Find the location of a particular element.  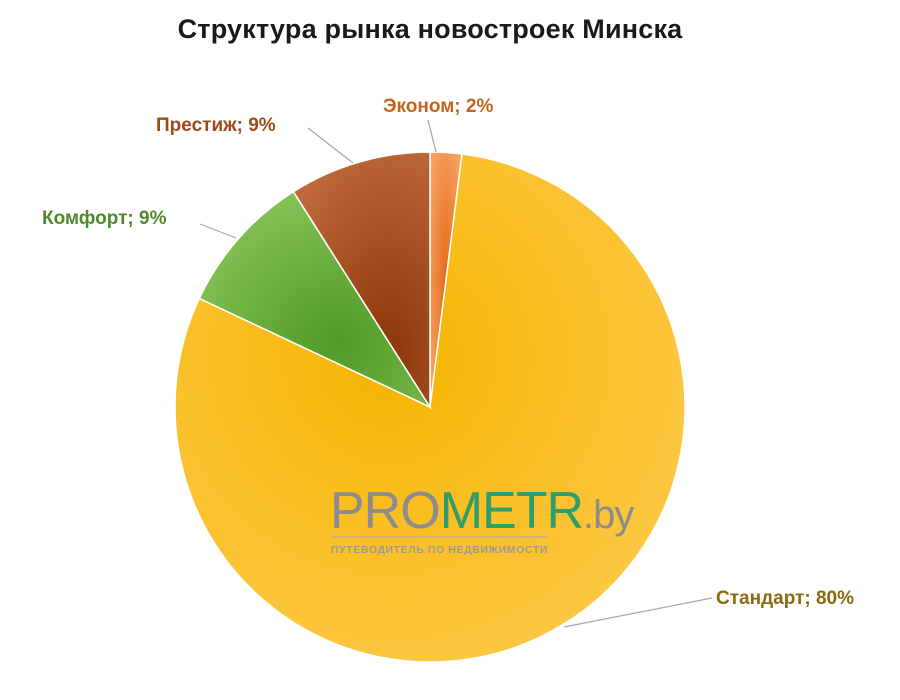

watermark-brand: PROMETR.by is located at coordinates (482, 511).